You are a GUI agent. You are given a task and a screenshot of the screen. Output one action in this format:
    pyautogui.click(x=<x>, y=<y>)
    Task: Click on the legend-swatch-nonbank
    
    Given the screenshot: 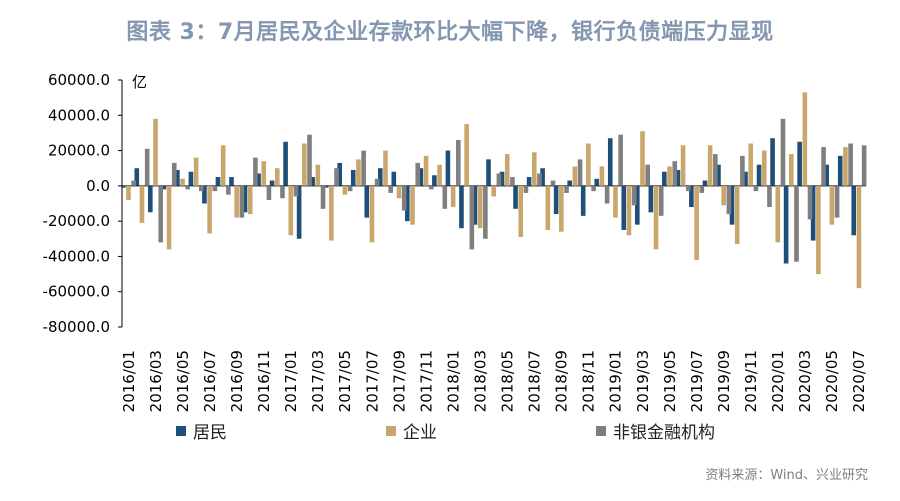 What is the action you would take?
    pyautogui.click(x=601, y=430)
    